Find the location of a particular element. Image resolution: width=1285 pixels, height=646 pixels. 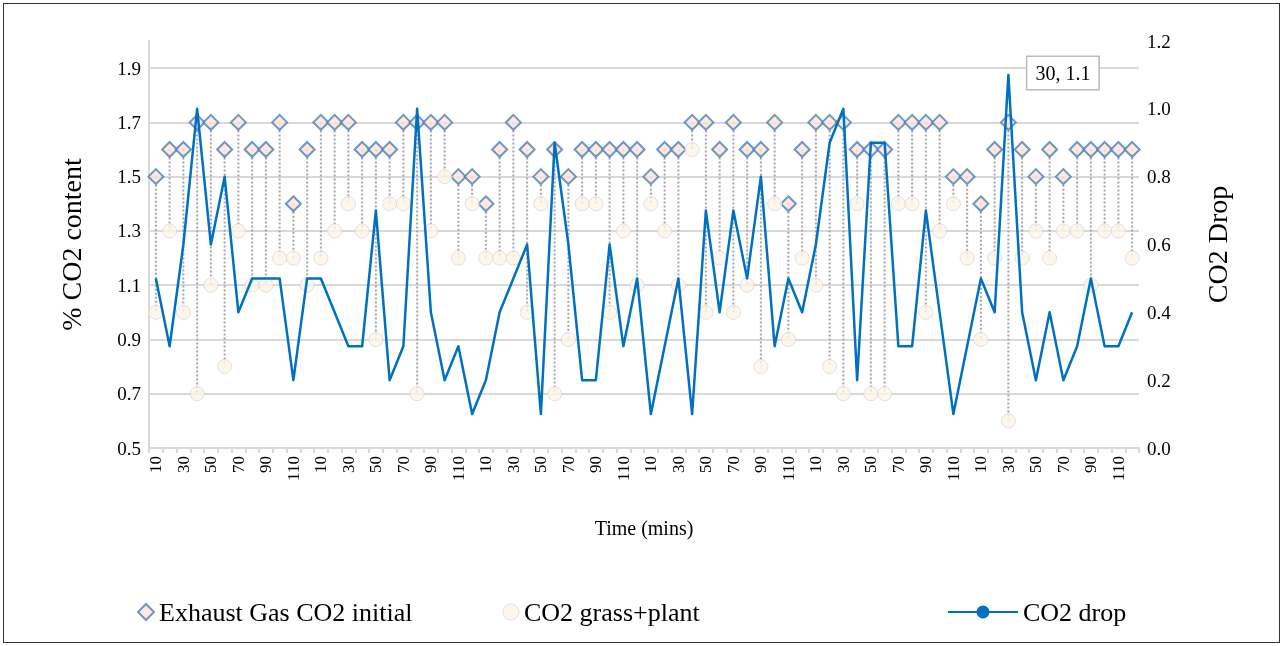

y2-tick-label: 0.8 is located at coordinates (1159, 177).